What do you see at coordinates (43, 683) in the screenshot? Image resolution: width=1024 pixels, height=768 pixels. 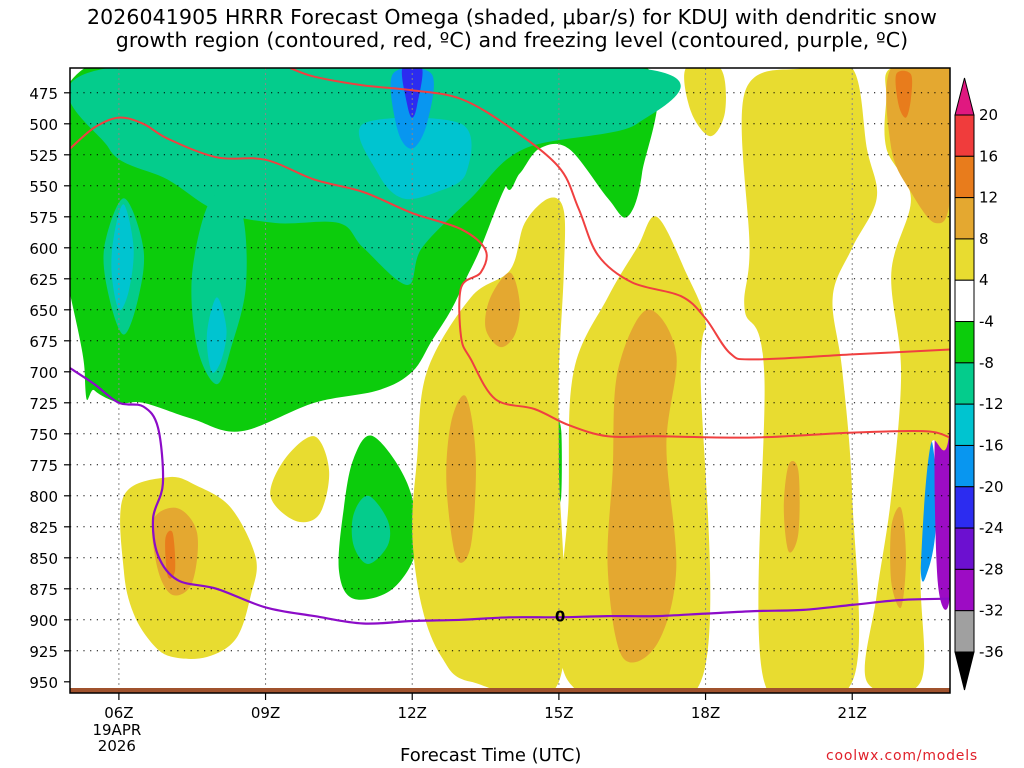 I see `y-tick-label-950: 950` at bounding box center [43, 683].